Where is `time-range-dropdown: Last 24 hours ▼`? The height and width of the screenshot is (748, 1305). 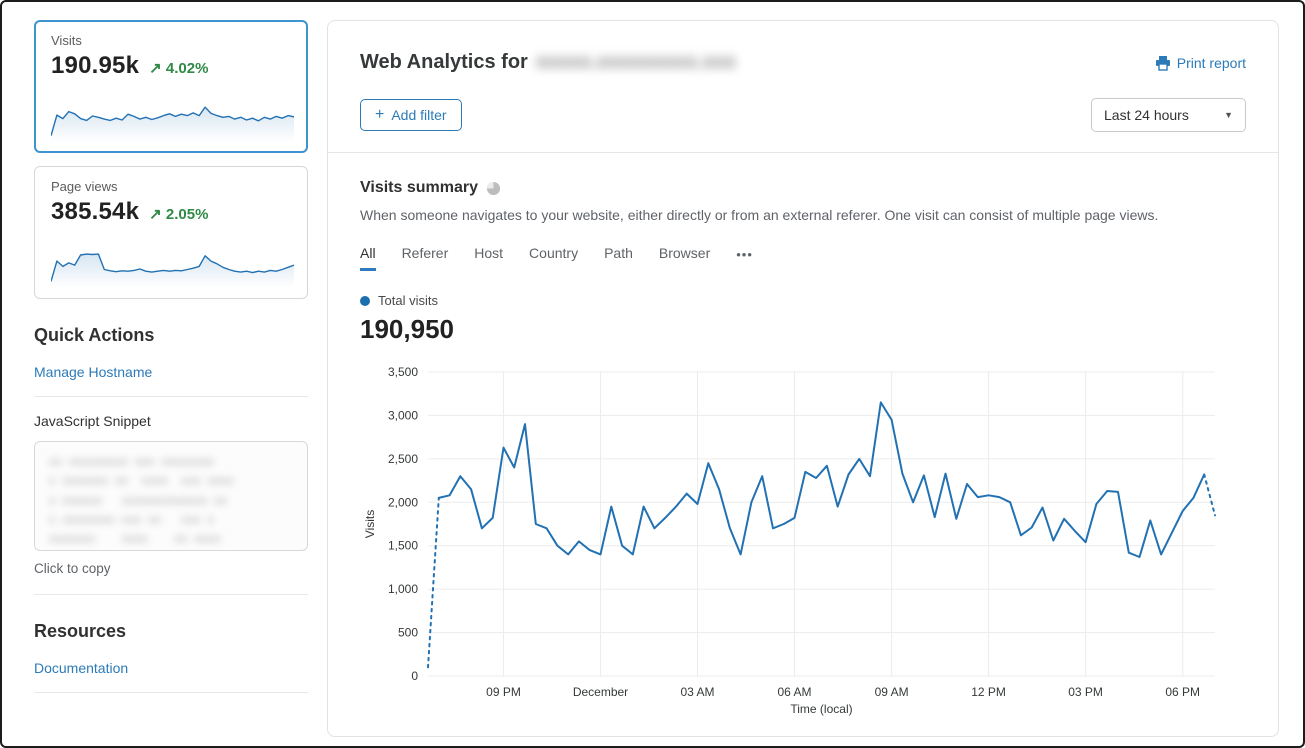
time-range-dropdown: Last 24 hours ▼ is located at coordinates (1168, 115).